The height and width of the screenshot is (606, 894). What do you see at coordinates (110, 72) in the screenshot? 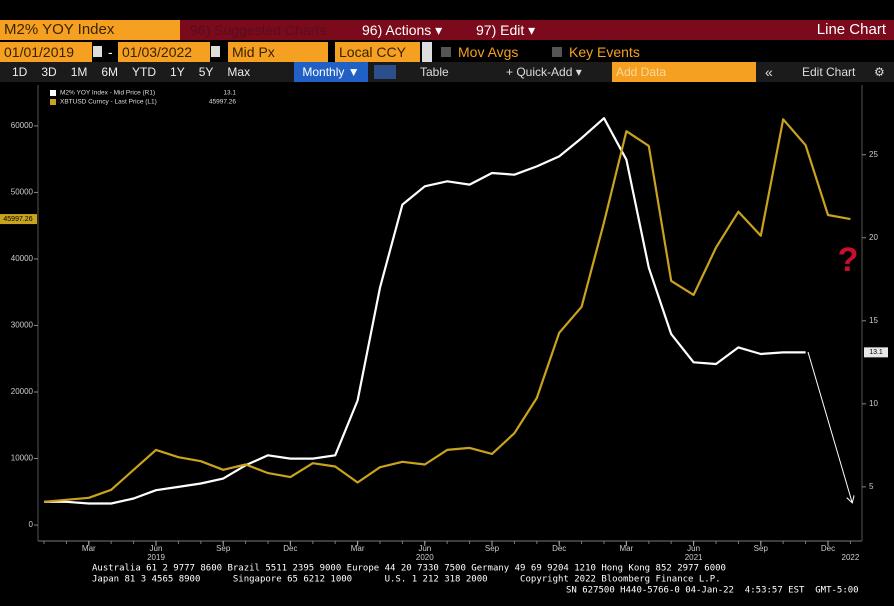
I see `period-button: 6M` at bounding box center [110, 72].